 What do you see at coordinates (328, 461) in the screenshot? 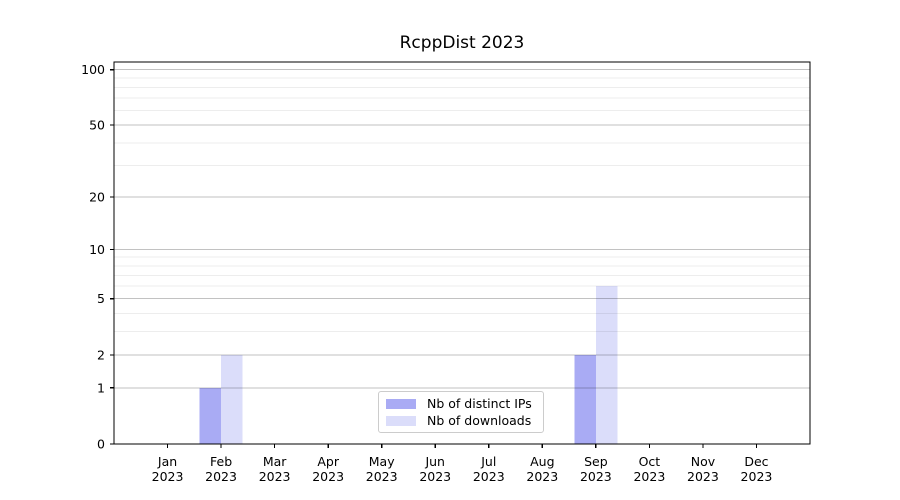
I see `x-tick-label-month: Apr` at bounding box center [328, 461].